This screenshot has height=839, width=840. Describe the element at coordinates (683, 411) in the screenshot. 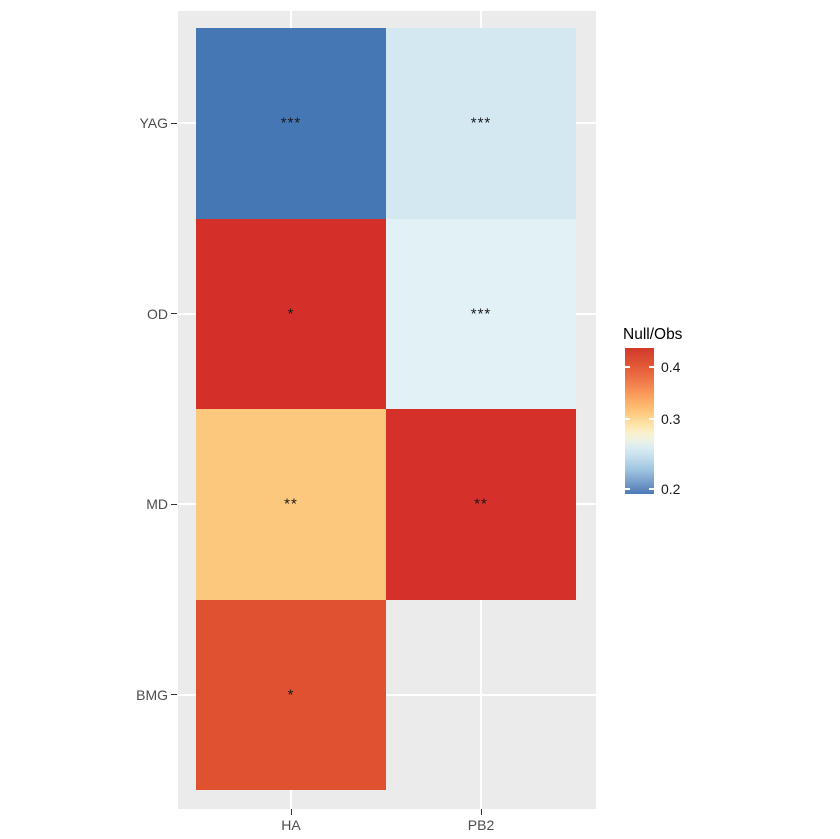

I see `legend: Null/Obs 0.4 0.3 0.2` at that location.